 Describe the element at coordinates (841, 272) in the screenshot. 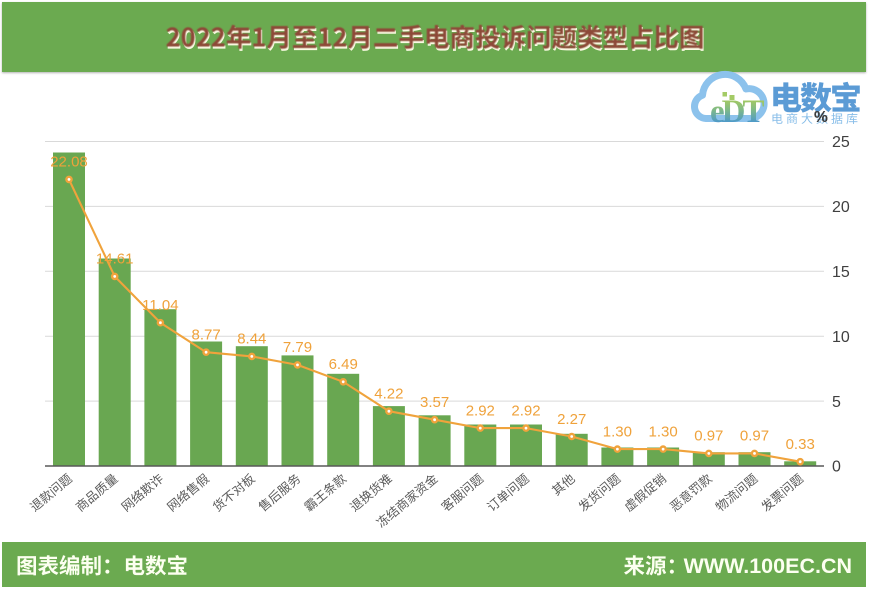

I see `svg-text: 15` at that location.